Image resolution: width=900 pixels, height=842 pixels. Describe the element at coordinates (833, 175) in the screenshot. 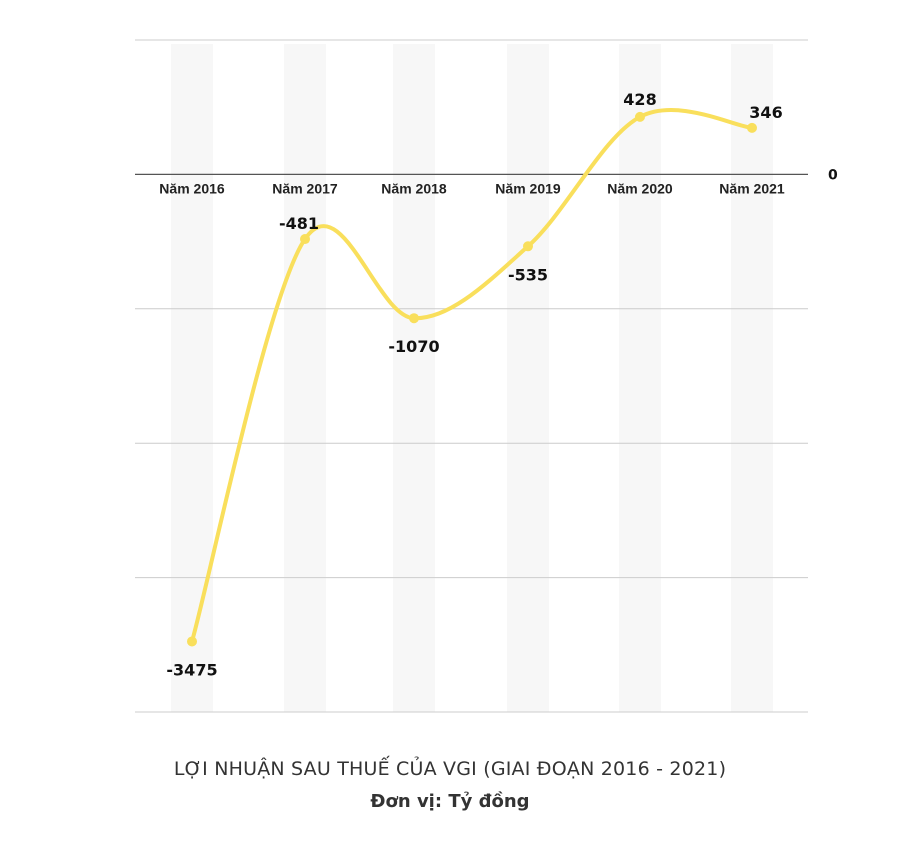

I see `zero-axis-label: 0` at that location.